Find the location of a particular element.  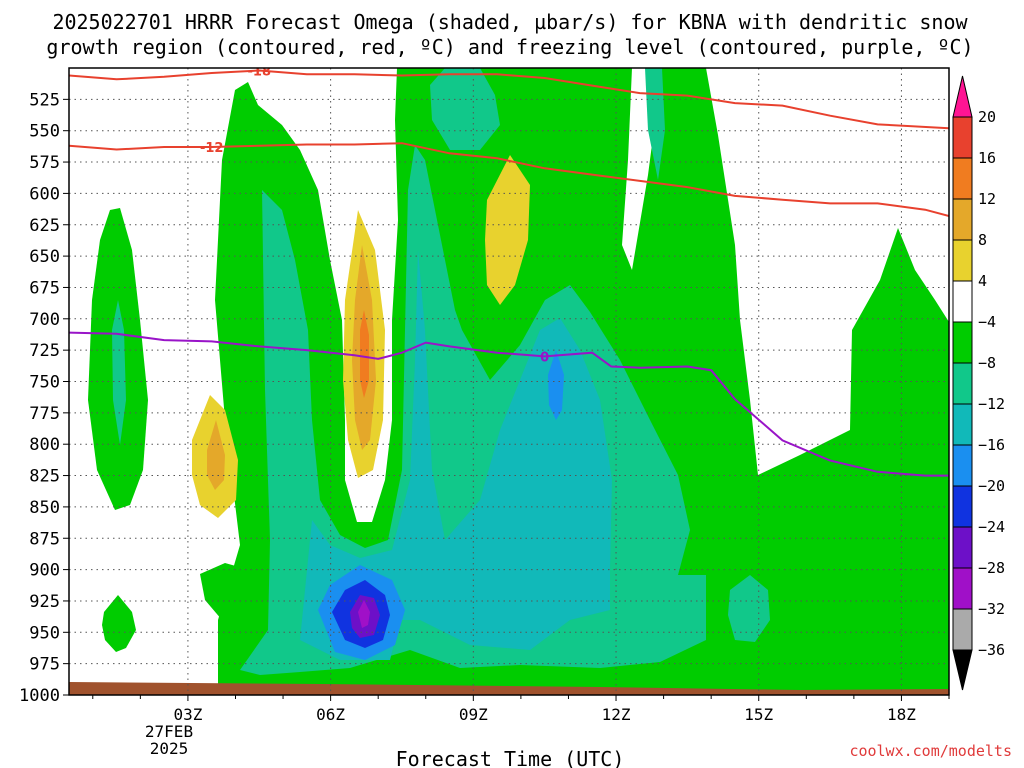

y-tick-label: 825 is located at coordinates (44, 477).